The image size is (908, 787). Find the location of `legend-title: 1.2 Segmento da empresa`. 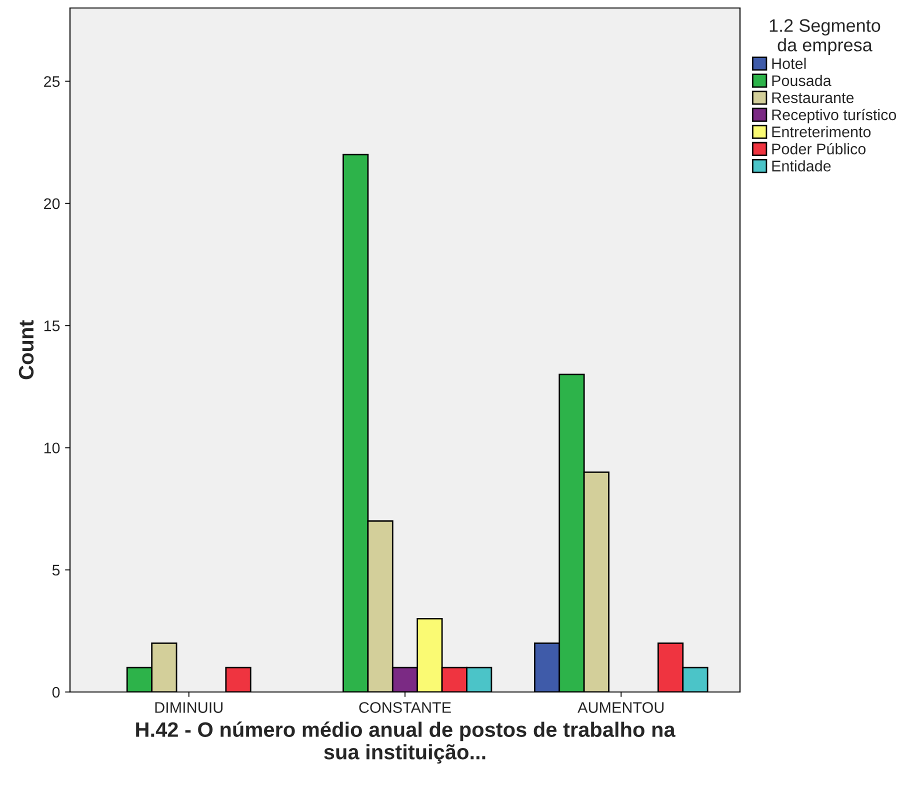

legend-title: 1.2 Segmento da empresa is located at coordinates (825, 37).